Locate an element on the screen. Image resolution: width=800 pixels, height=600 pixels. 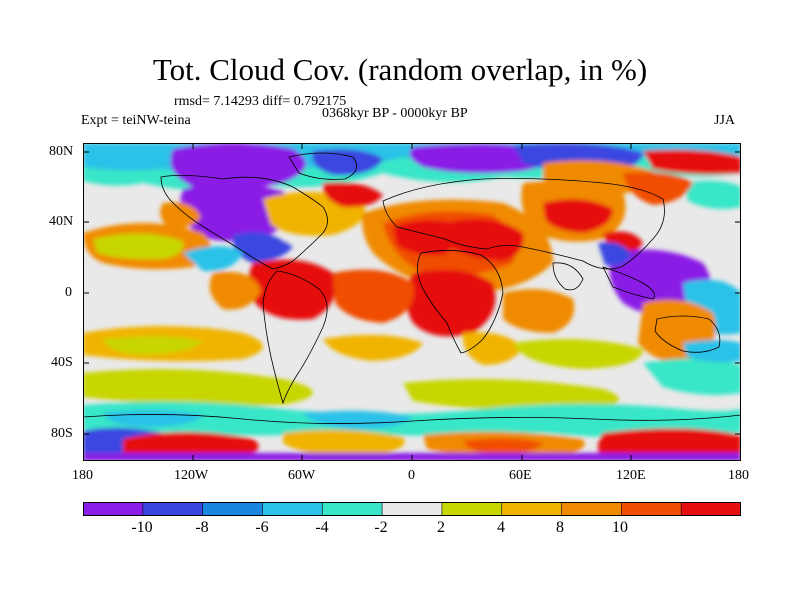
colorbar-label: 2 is located at coordinates (441, 527).